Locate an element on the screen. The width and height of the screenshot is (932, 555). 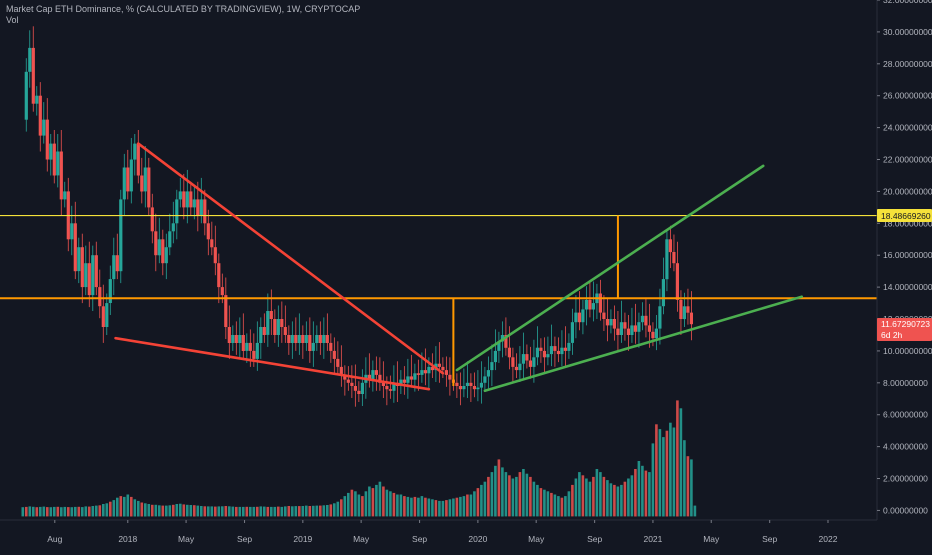
time-axis-label: May is located at coordinates (361, 539).